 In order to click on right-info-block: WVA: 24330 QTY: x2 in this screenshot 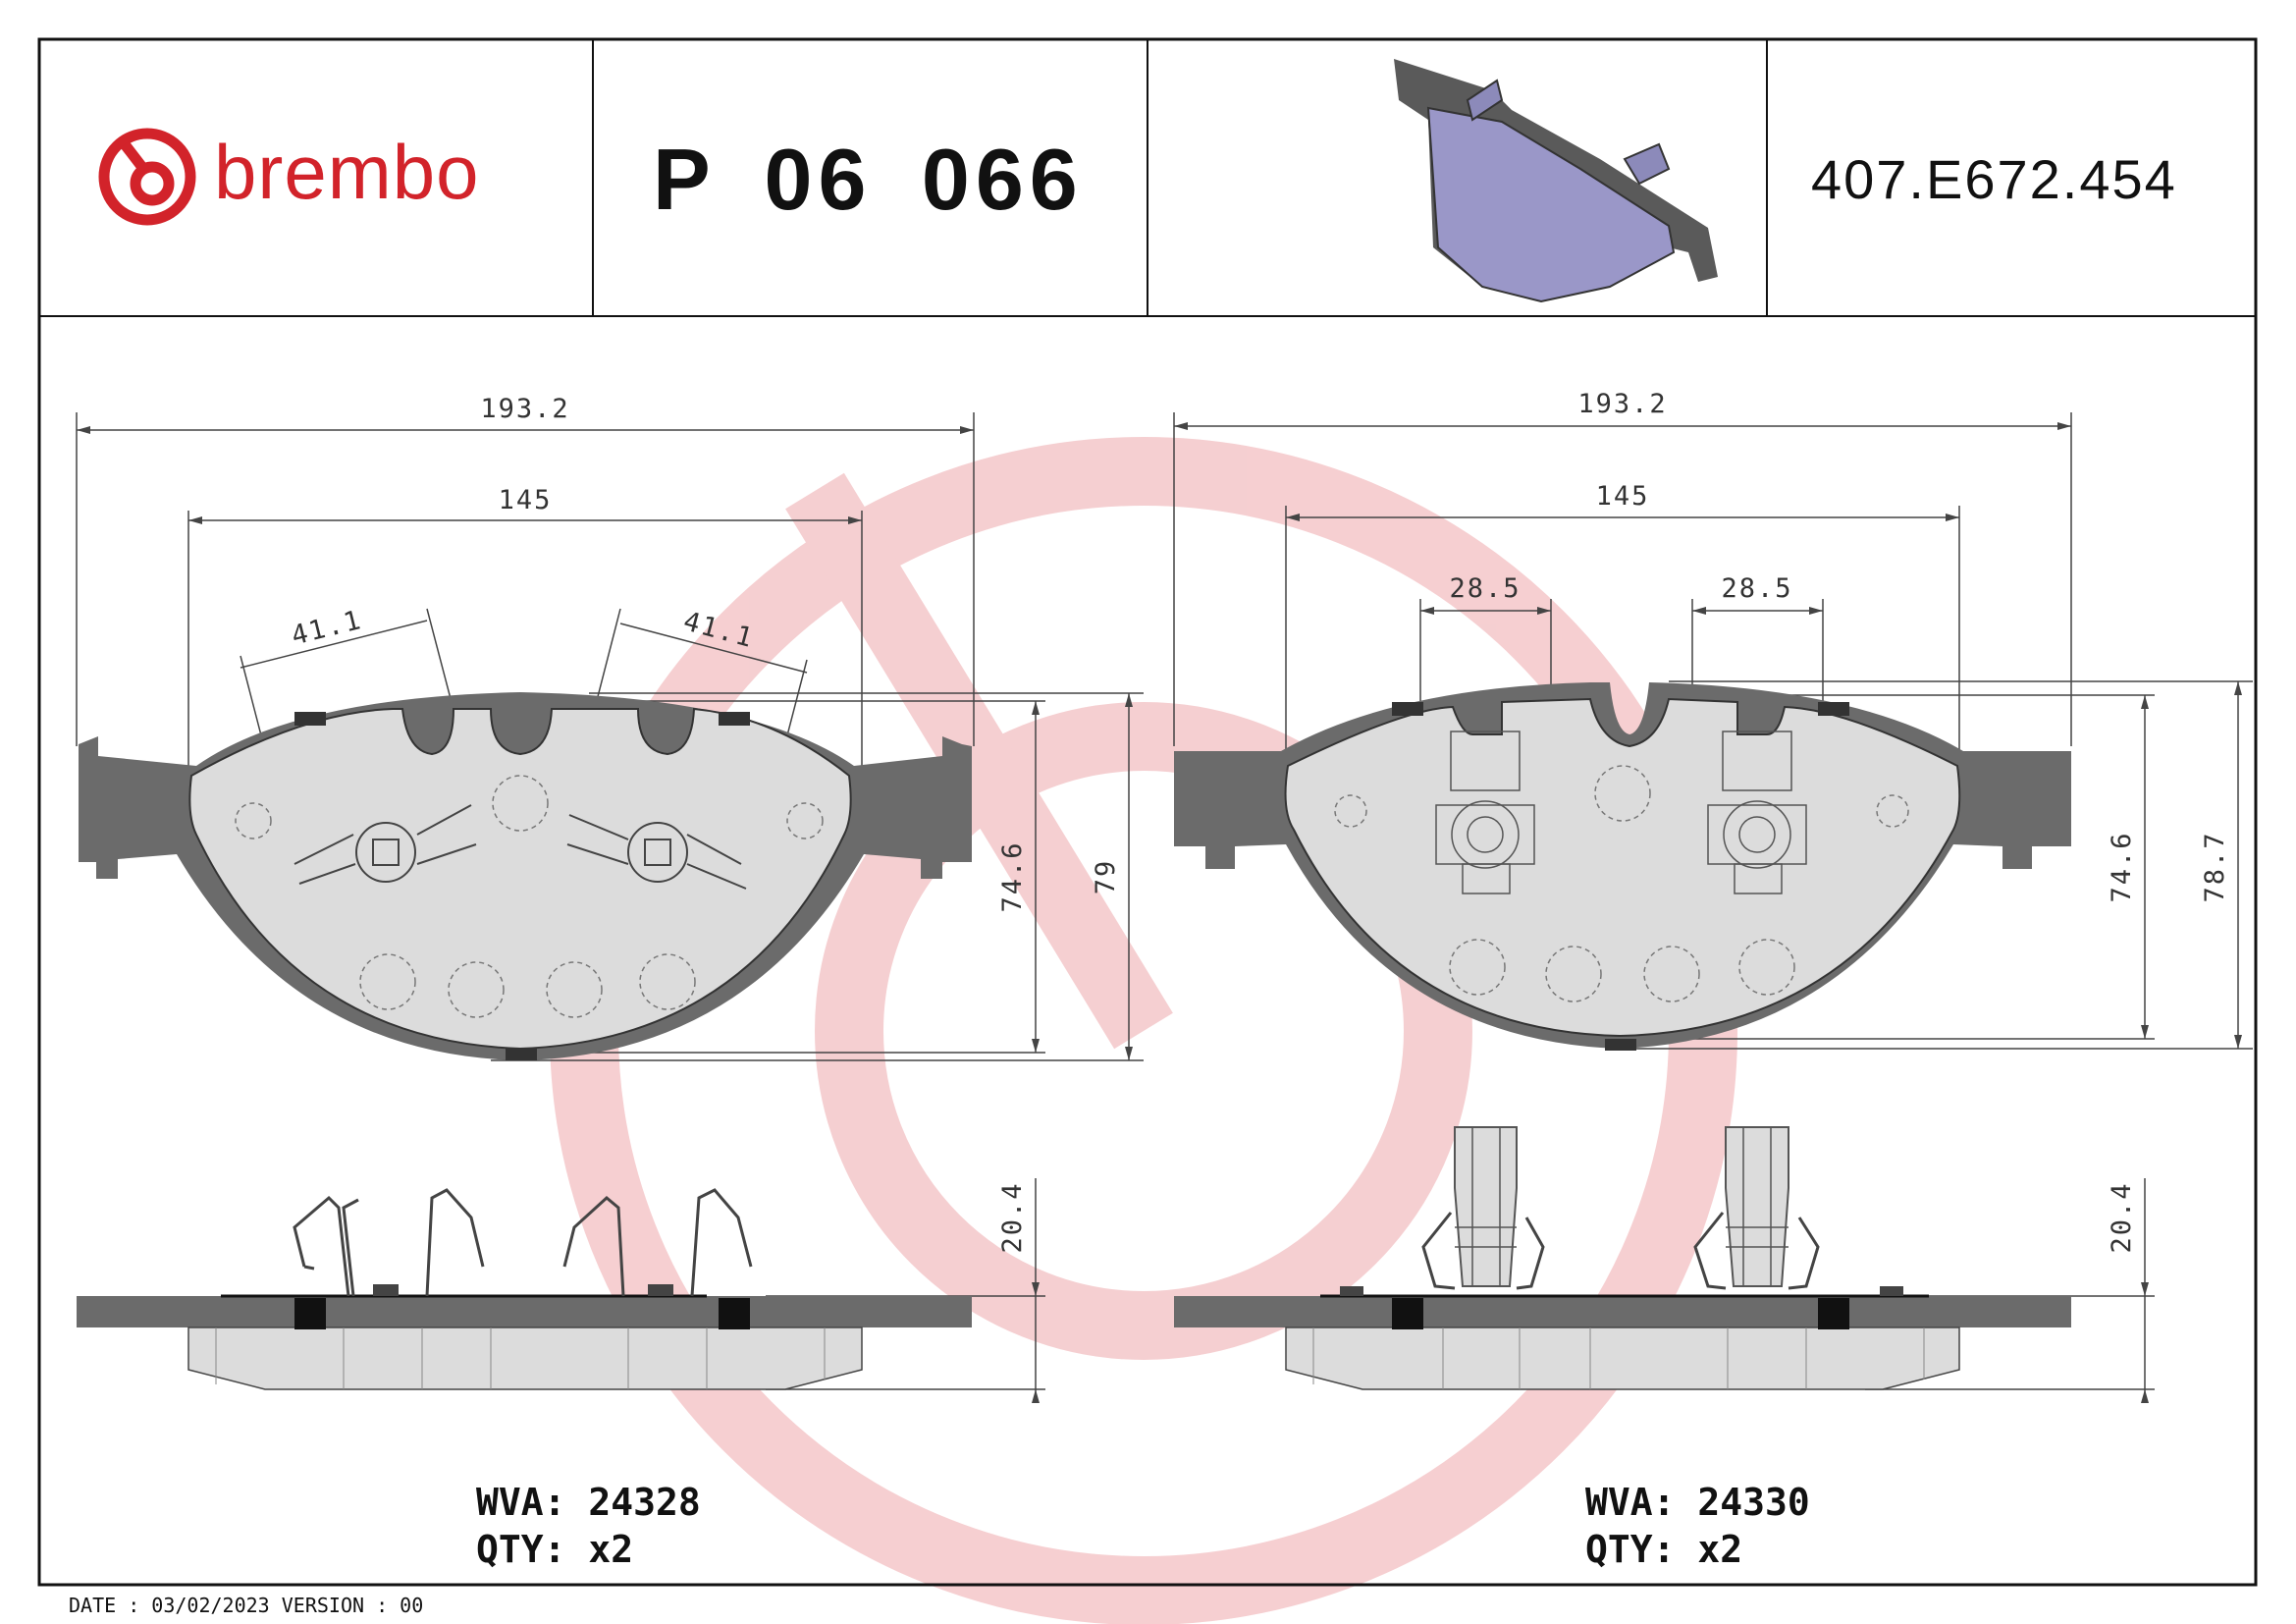, I will do `click(1697, 1526)`.